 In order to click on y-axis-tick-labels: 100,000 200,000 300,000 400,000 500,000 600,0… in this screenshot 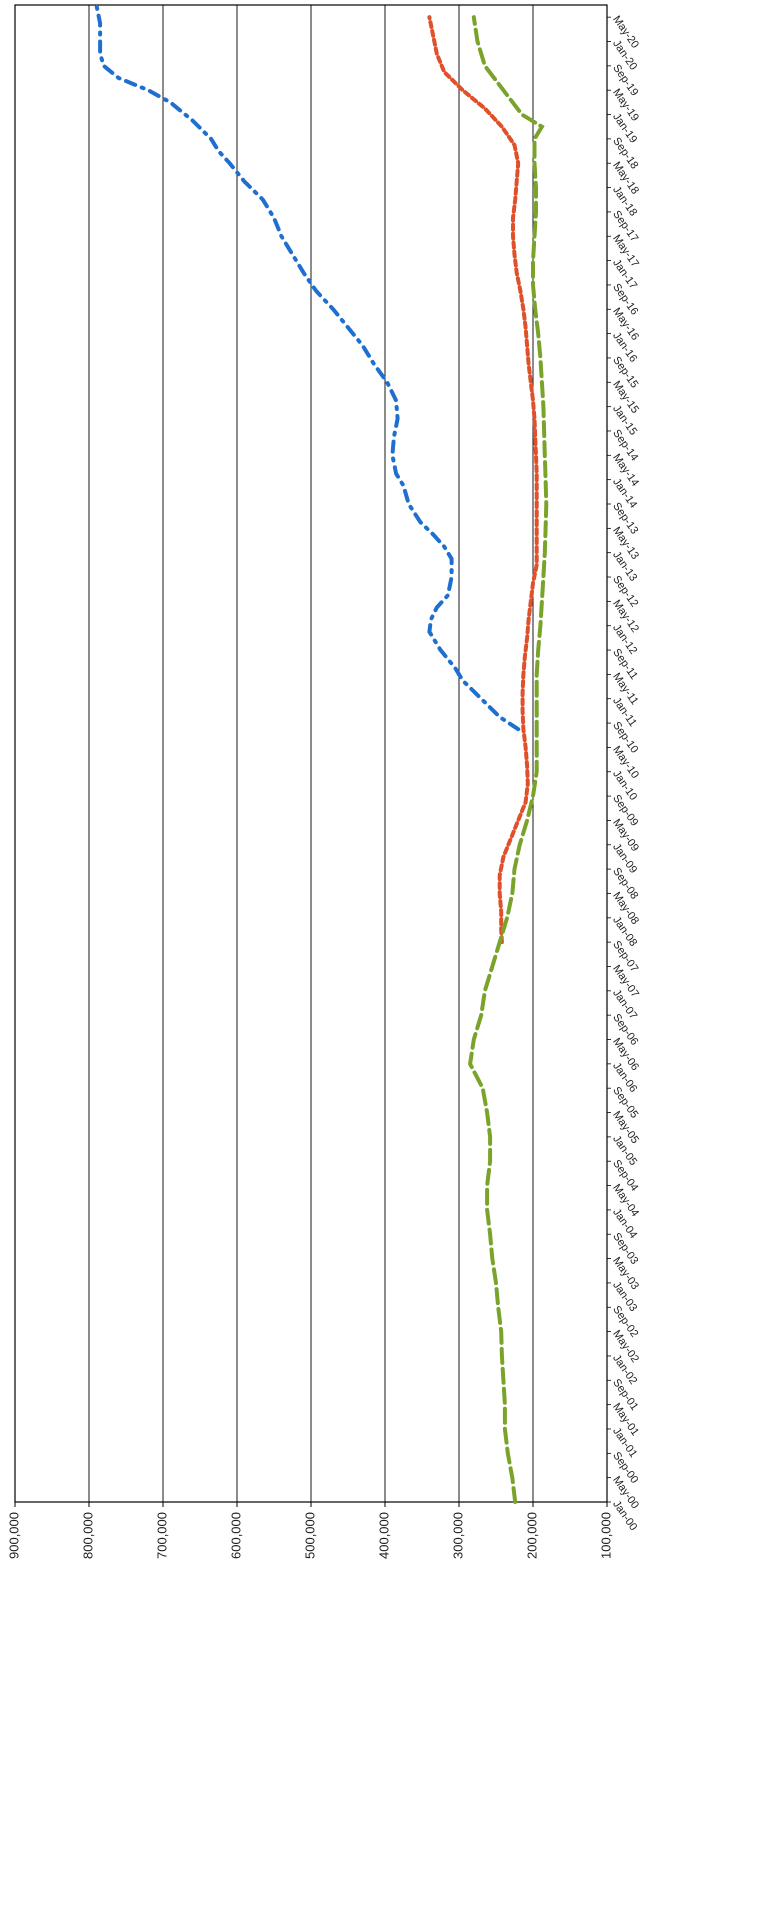, I will do `click(309, 1535)`.